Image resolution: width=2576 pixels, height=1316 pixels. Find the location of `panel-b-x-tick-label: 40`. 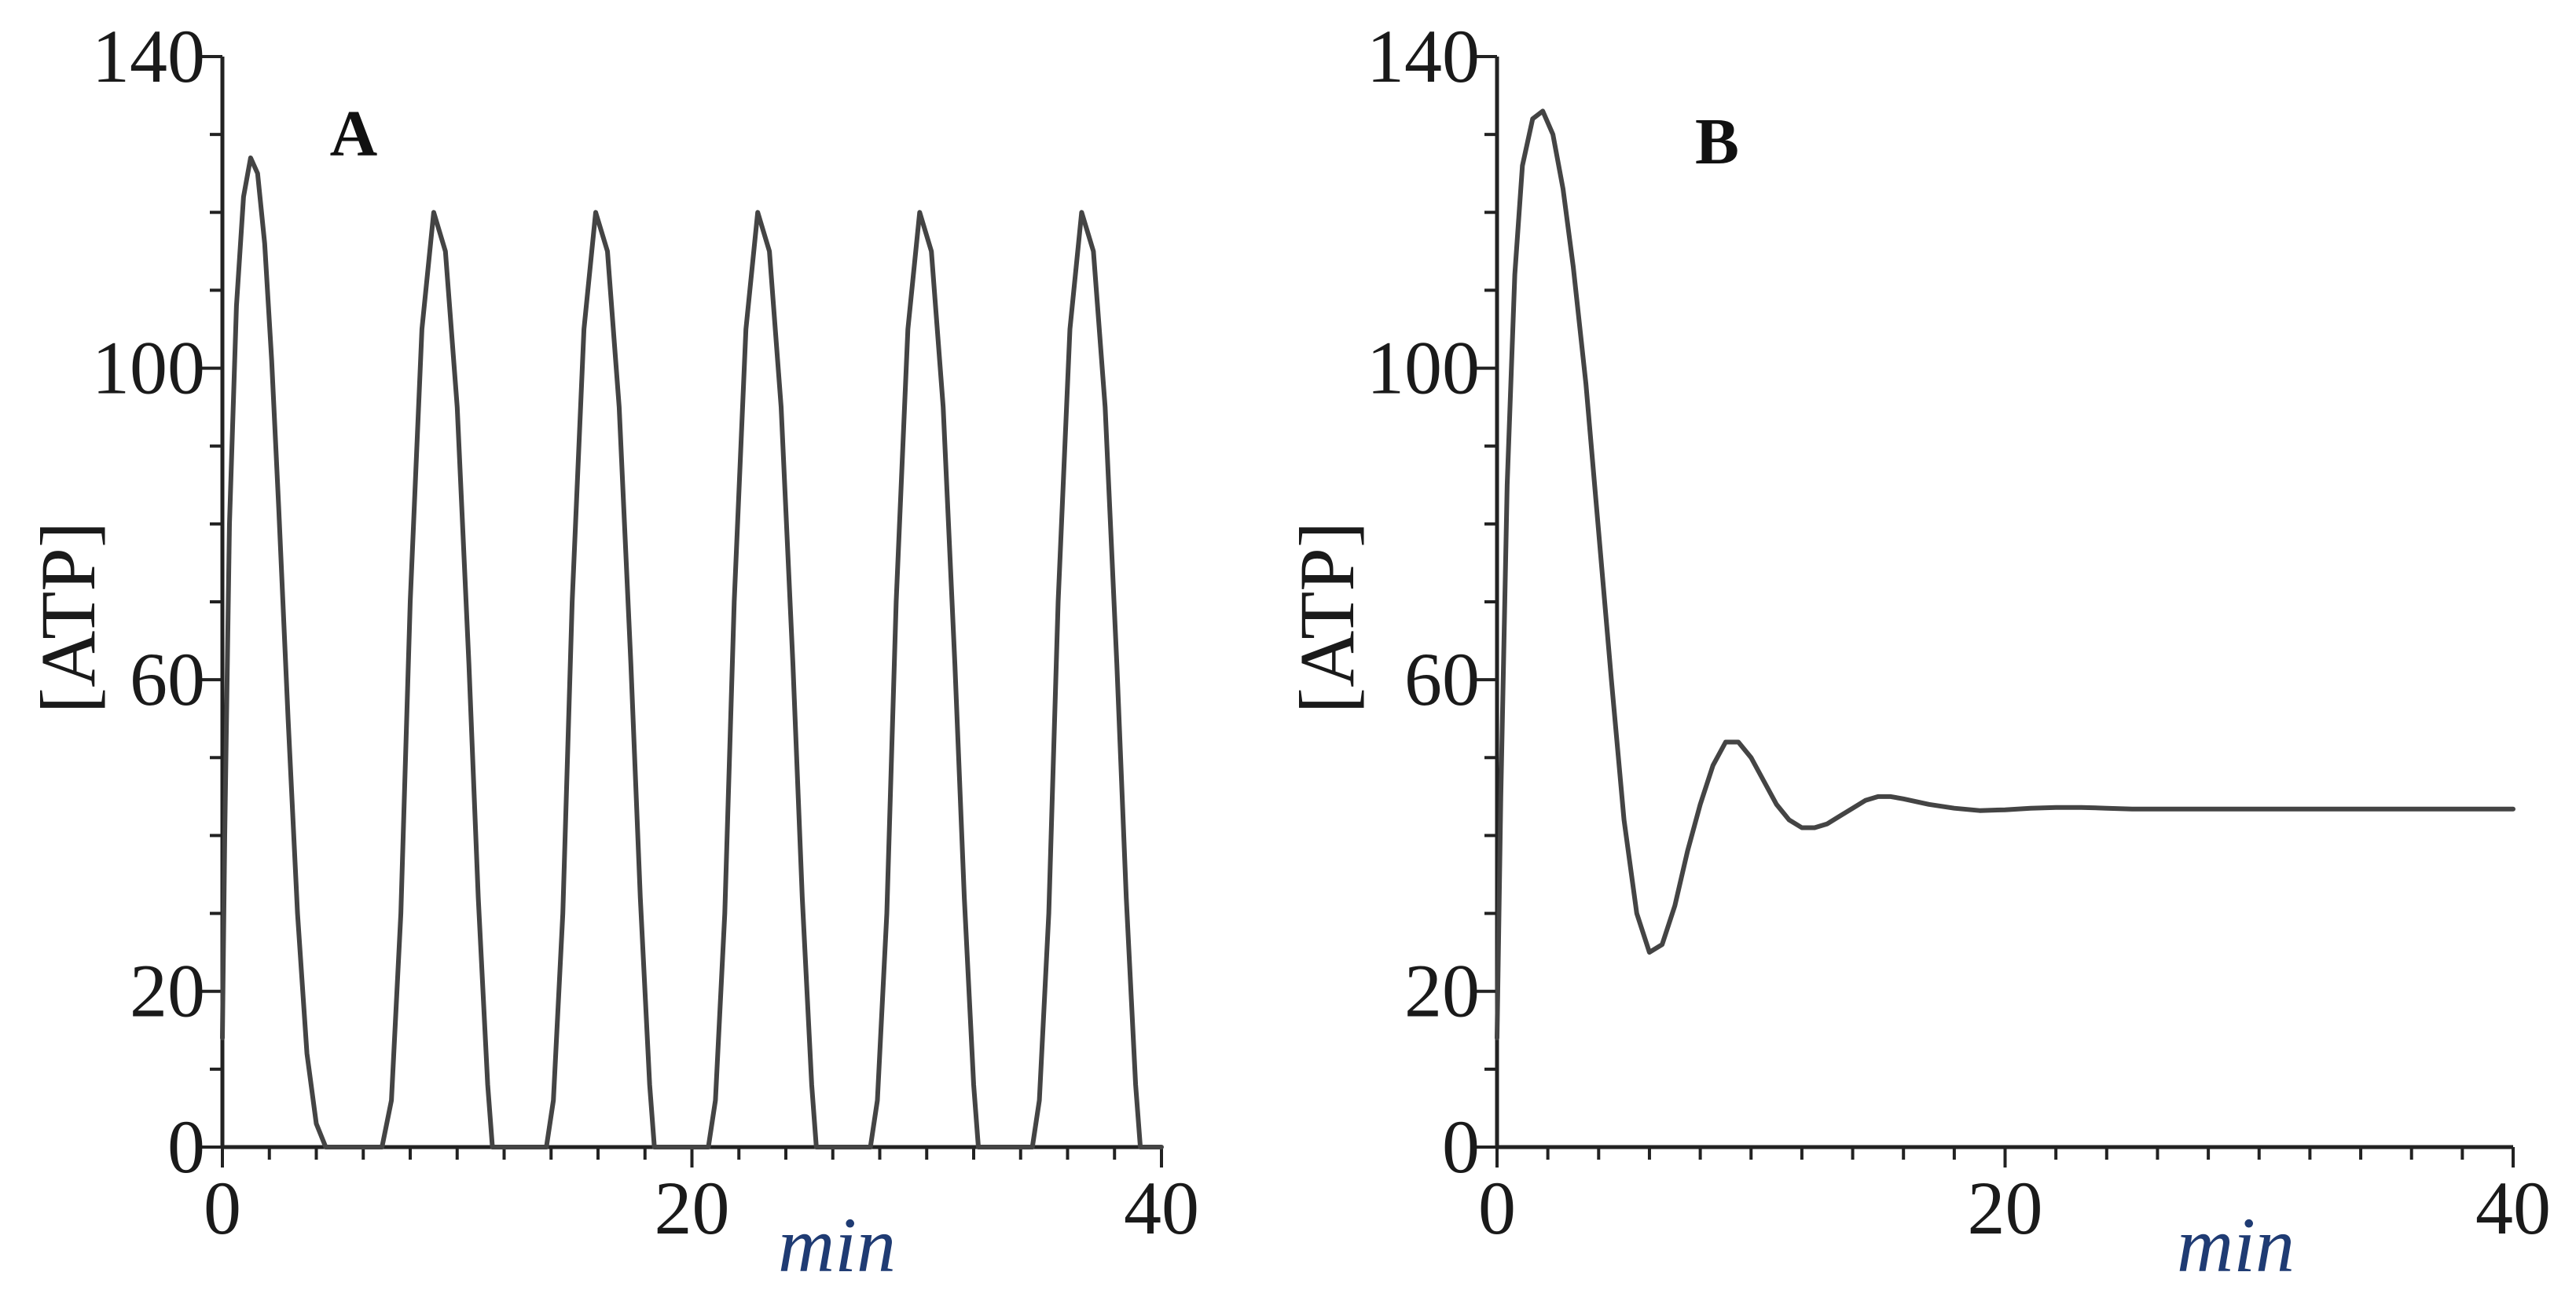

panel-b-x-tick-label: 40 is located at coordinates (2513, 1208).